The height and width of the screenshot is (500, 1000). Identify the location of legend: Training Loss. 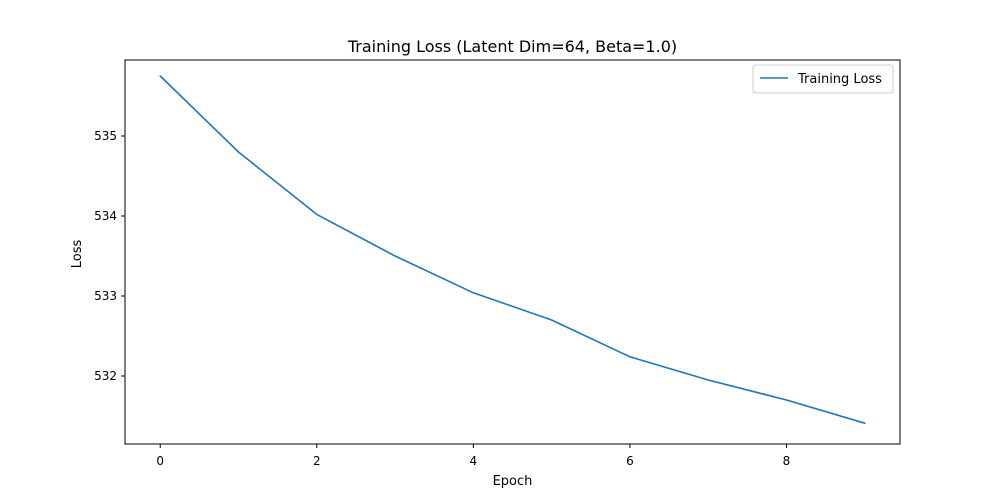
(823, 79).